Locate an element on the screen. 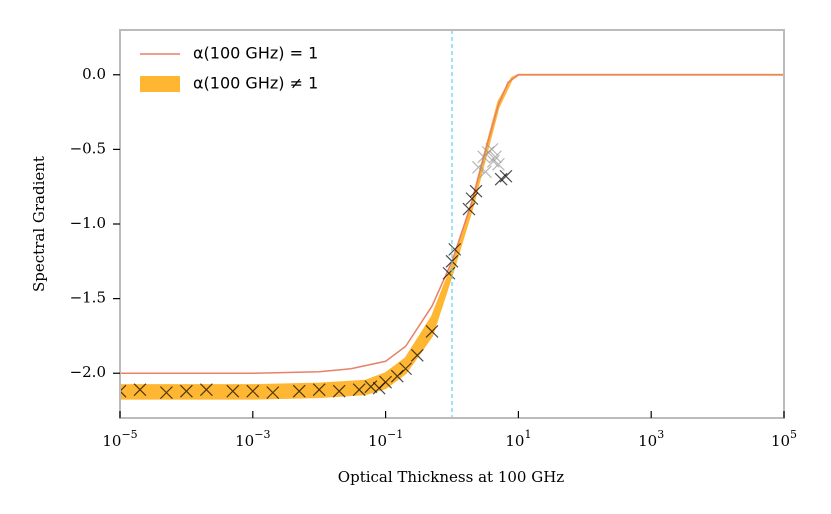  x-tick-label: 10⁻⁵ is located at coordinates (119, 439).